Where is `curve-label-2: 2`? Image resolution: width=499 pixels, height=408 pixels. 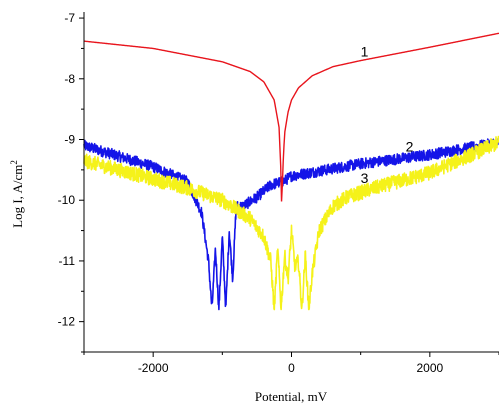
curve-label-2: 2 is located at coordinates (410, 147).